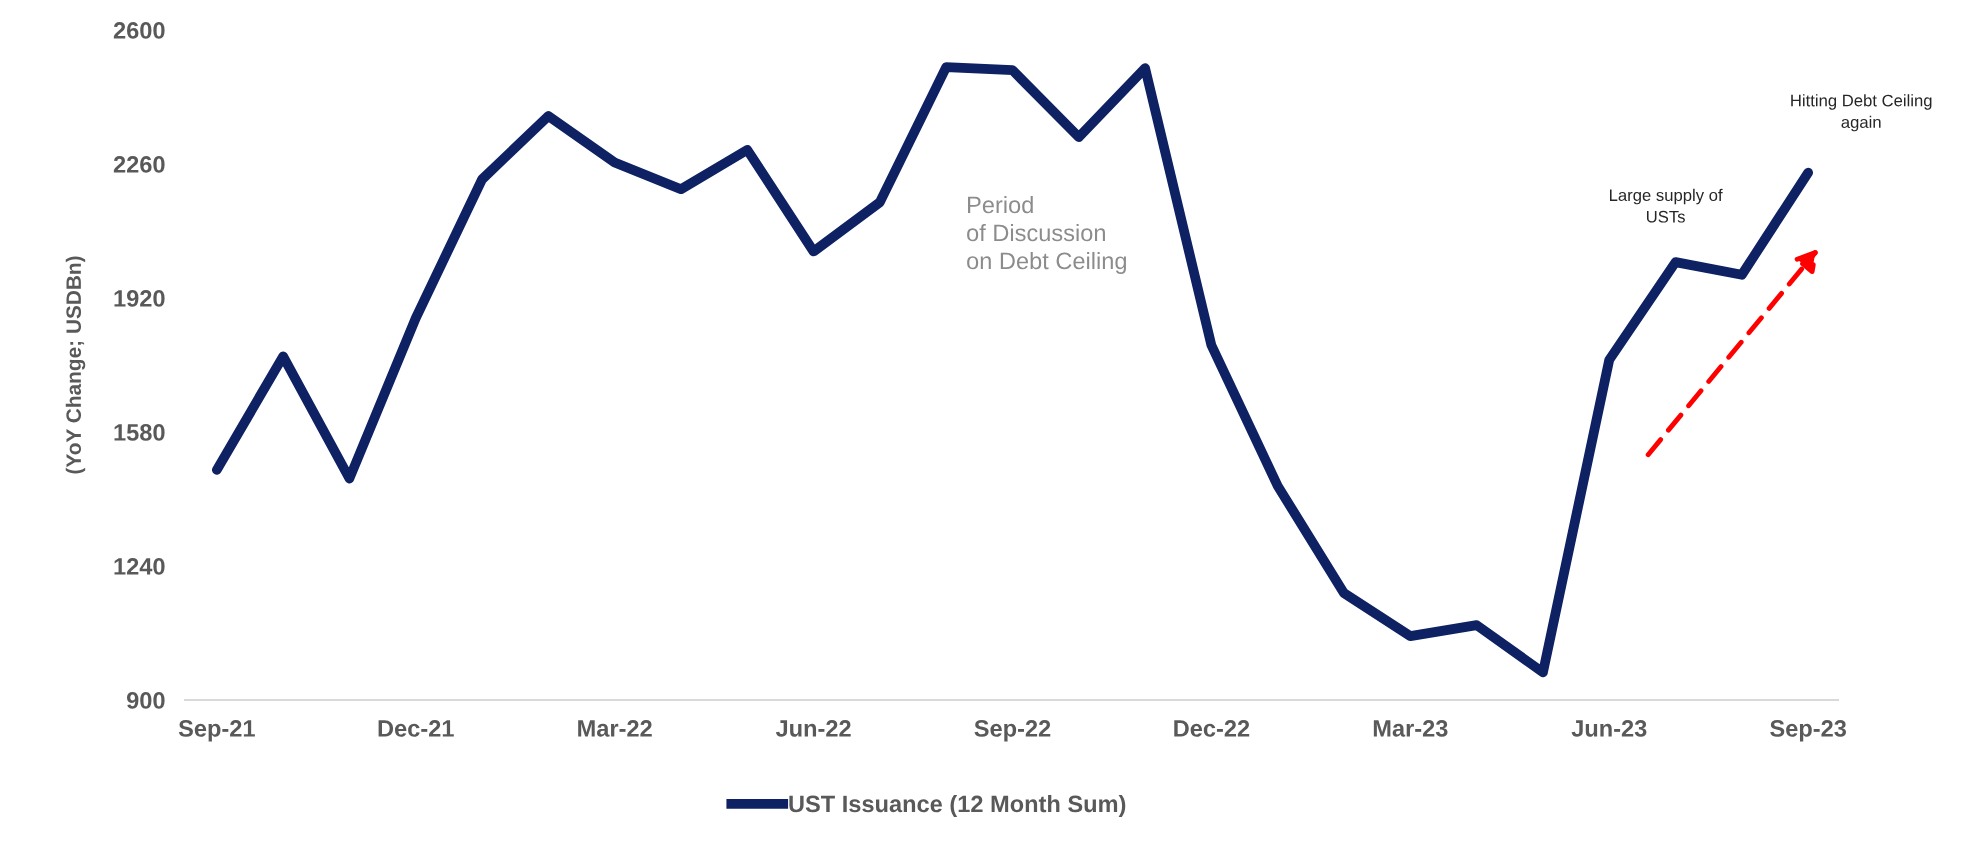 The image size is (1986, 843). I want to click on y-tick-label: 2600, so click(139, 30).